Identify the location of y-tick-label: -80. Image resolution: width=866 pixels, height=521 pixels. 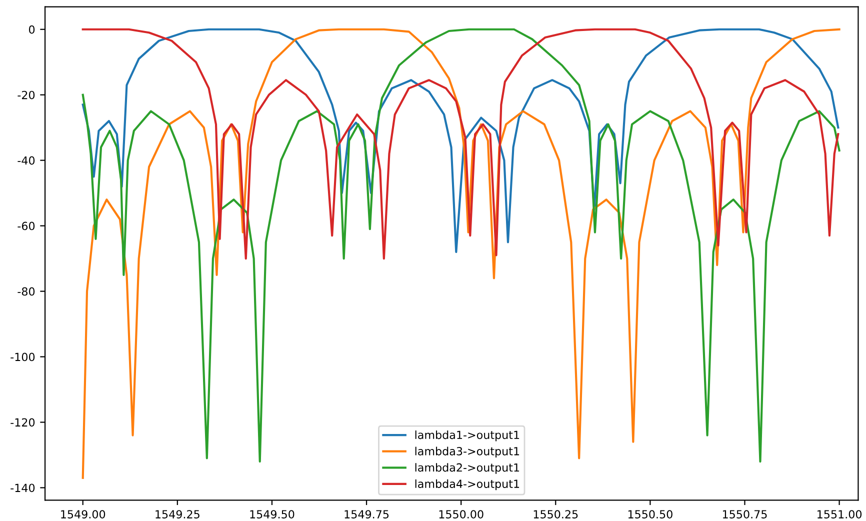
(26, 291).